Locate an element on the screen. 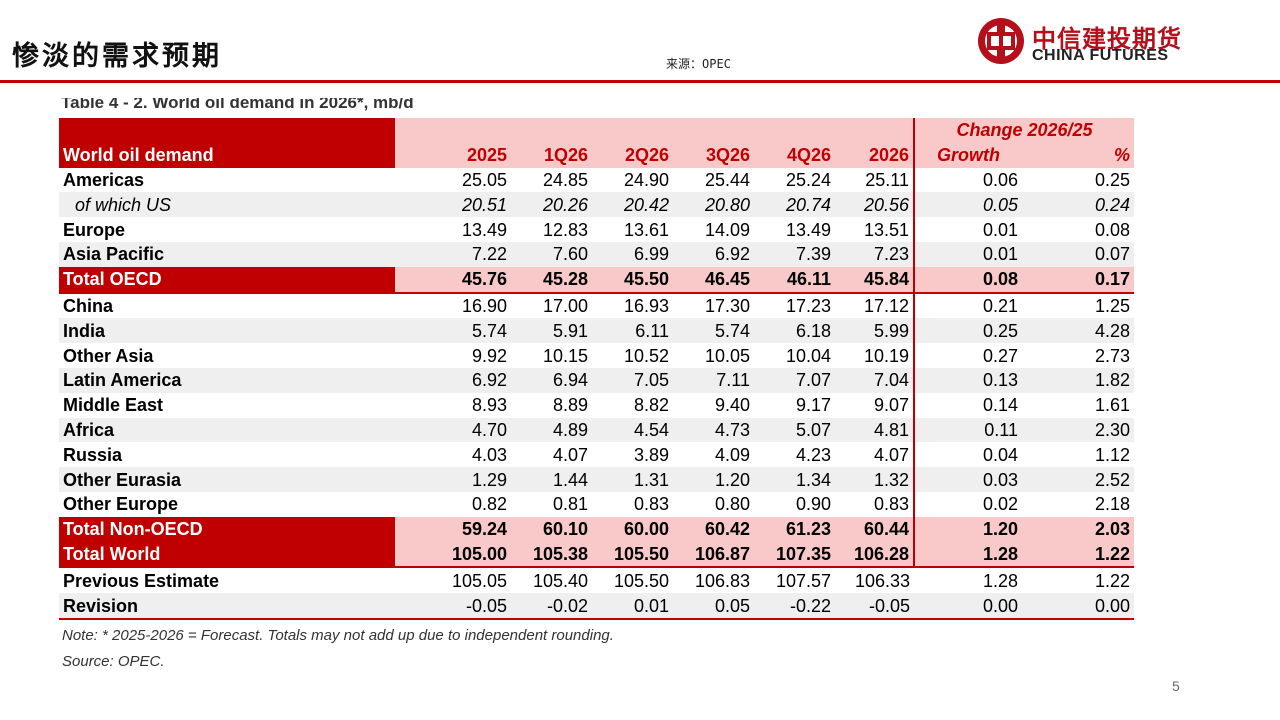 The height and width of the screenshot is (720, 1280). table-cell: 0.06 is located at coordinates (1000, 179).